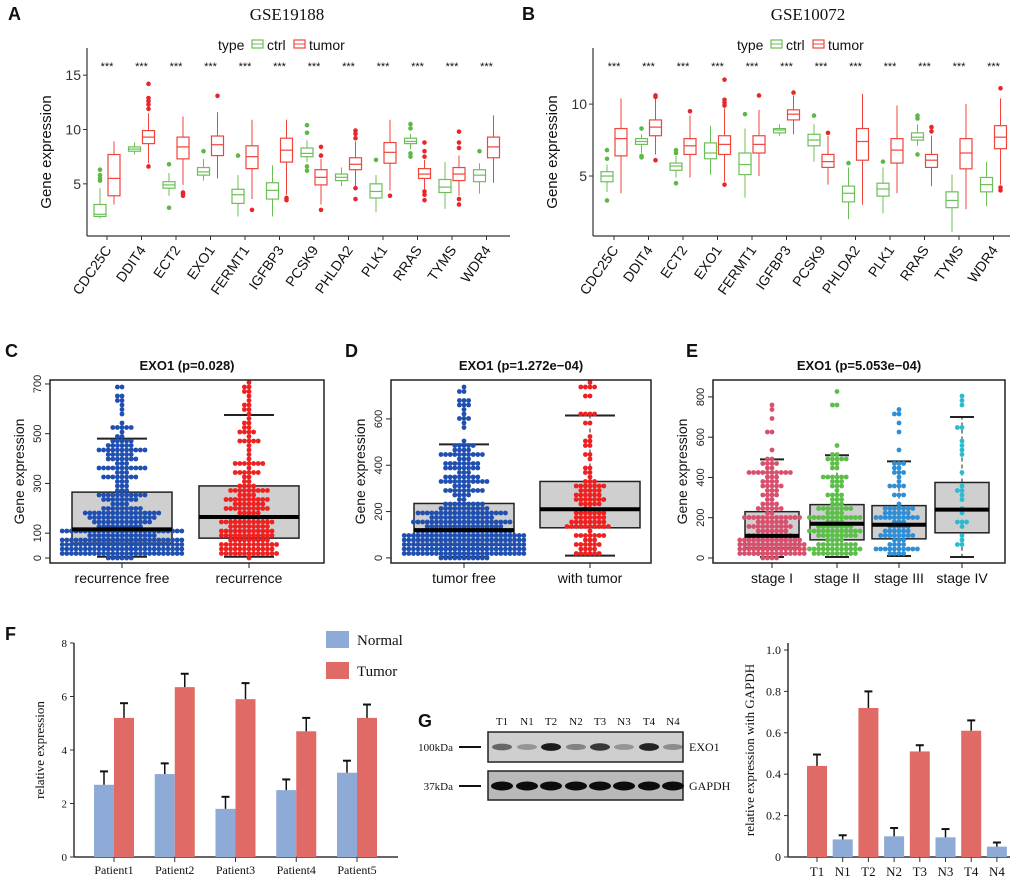  I want to click on y-tick-label: 2, so click(65, 805).